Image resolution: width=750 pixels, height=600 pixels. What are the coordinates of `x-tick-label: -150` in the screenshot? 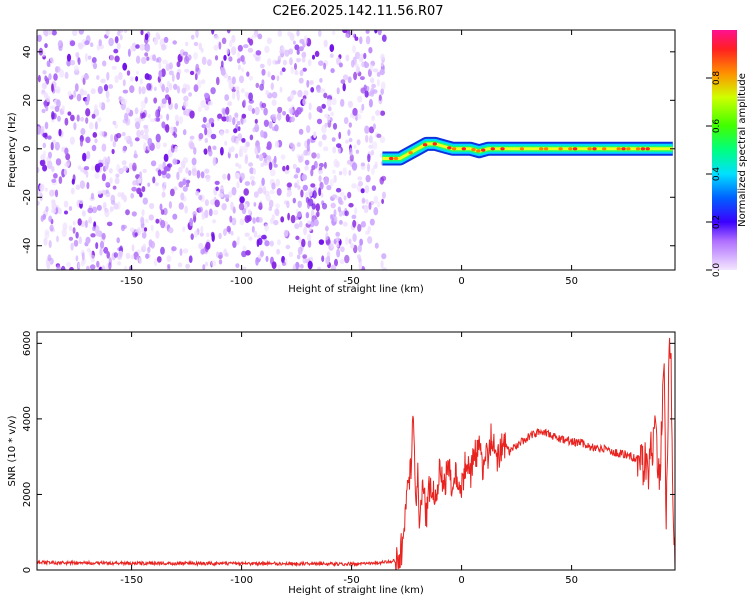 It's located at (131, 281).